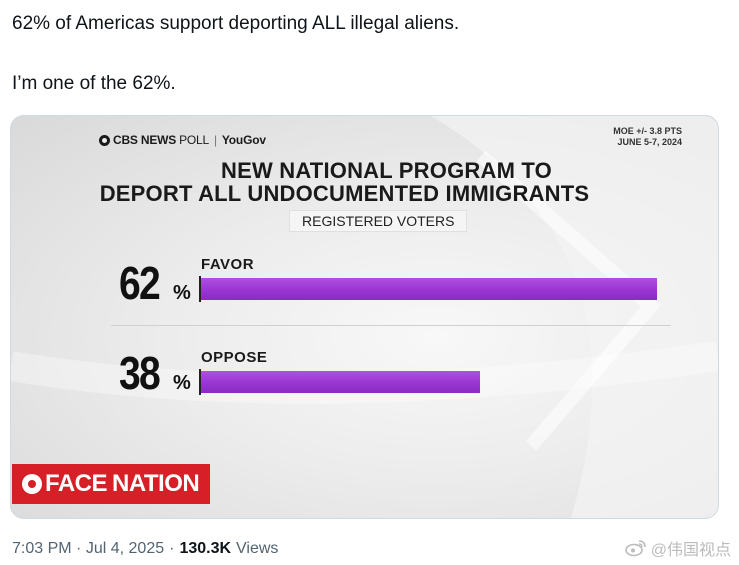 This screenshot has height=565, width=739. I want to click on tweet-timestamp: 7:03 PM · Jul 4, 2025, so click(88, 549).